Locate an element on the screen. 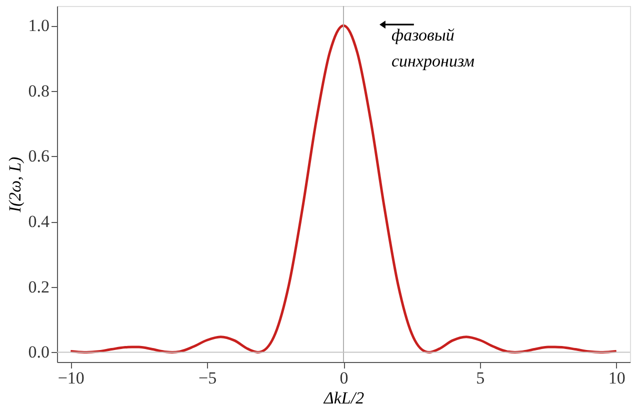  x-tick-label: 5 is located at coordinates (480, 378).